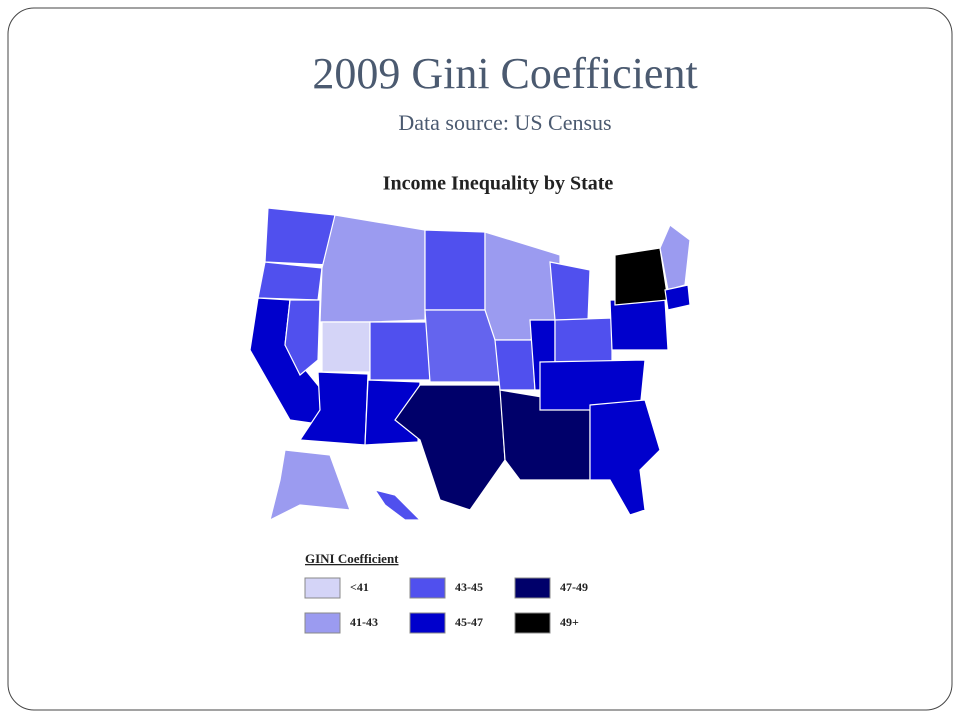  What do you see at coordinates (504, 122) in the screenshot?
I see `slide-subtitle: Data source: US Census` at bounding box center [504, 122].